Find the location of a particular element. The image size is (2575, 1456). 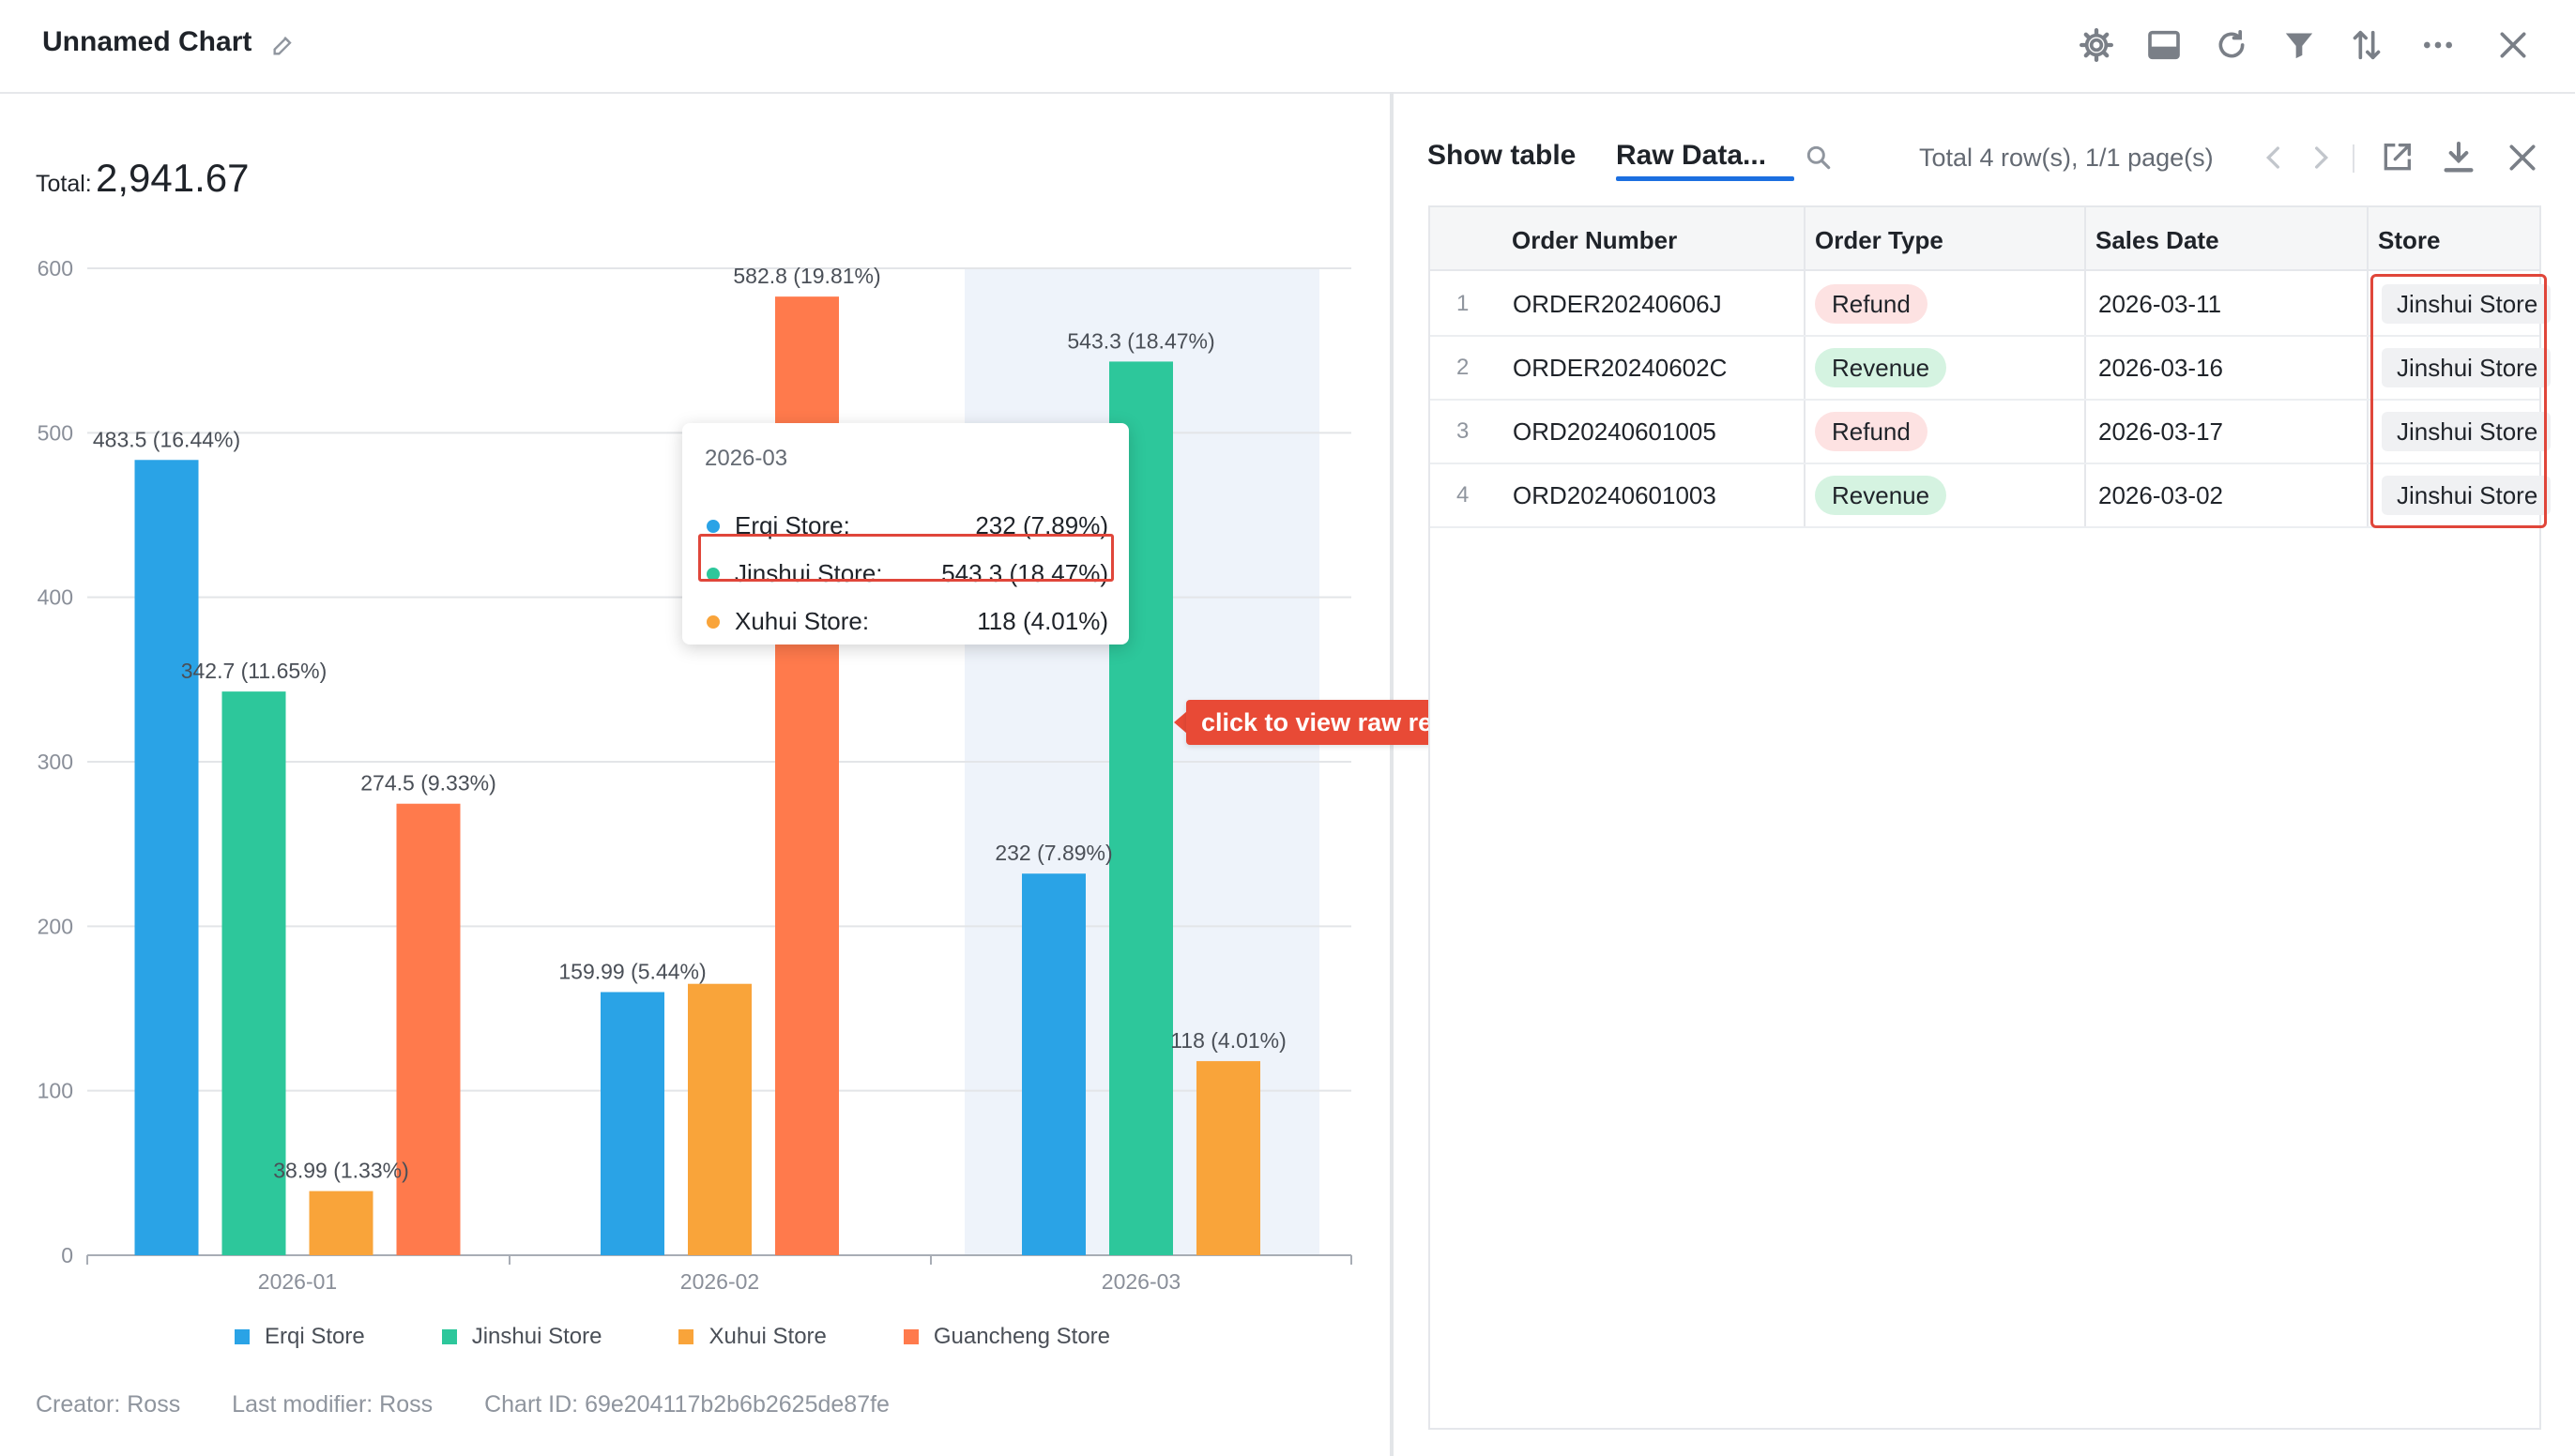

download-icon is located at coordinates (2458, 157).